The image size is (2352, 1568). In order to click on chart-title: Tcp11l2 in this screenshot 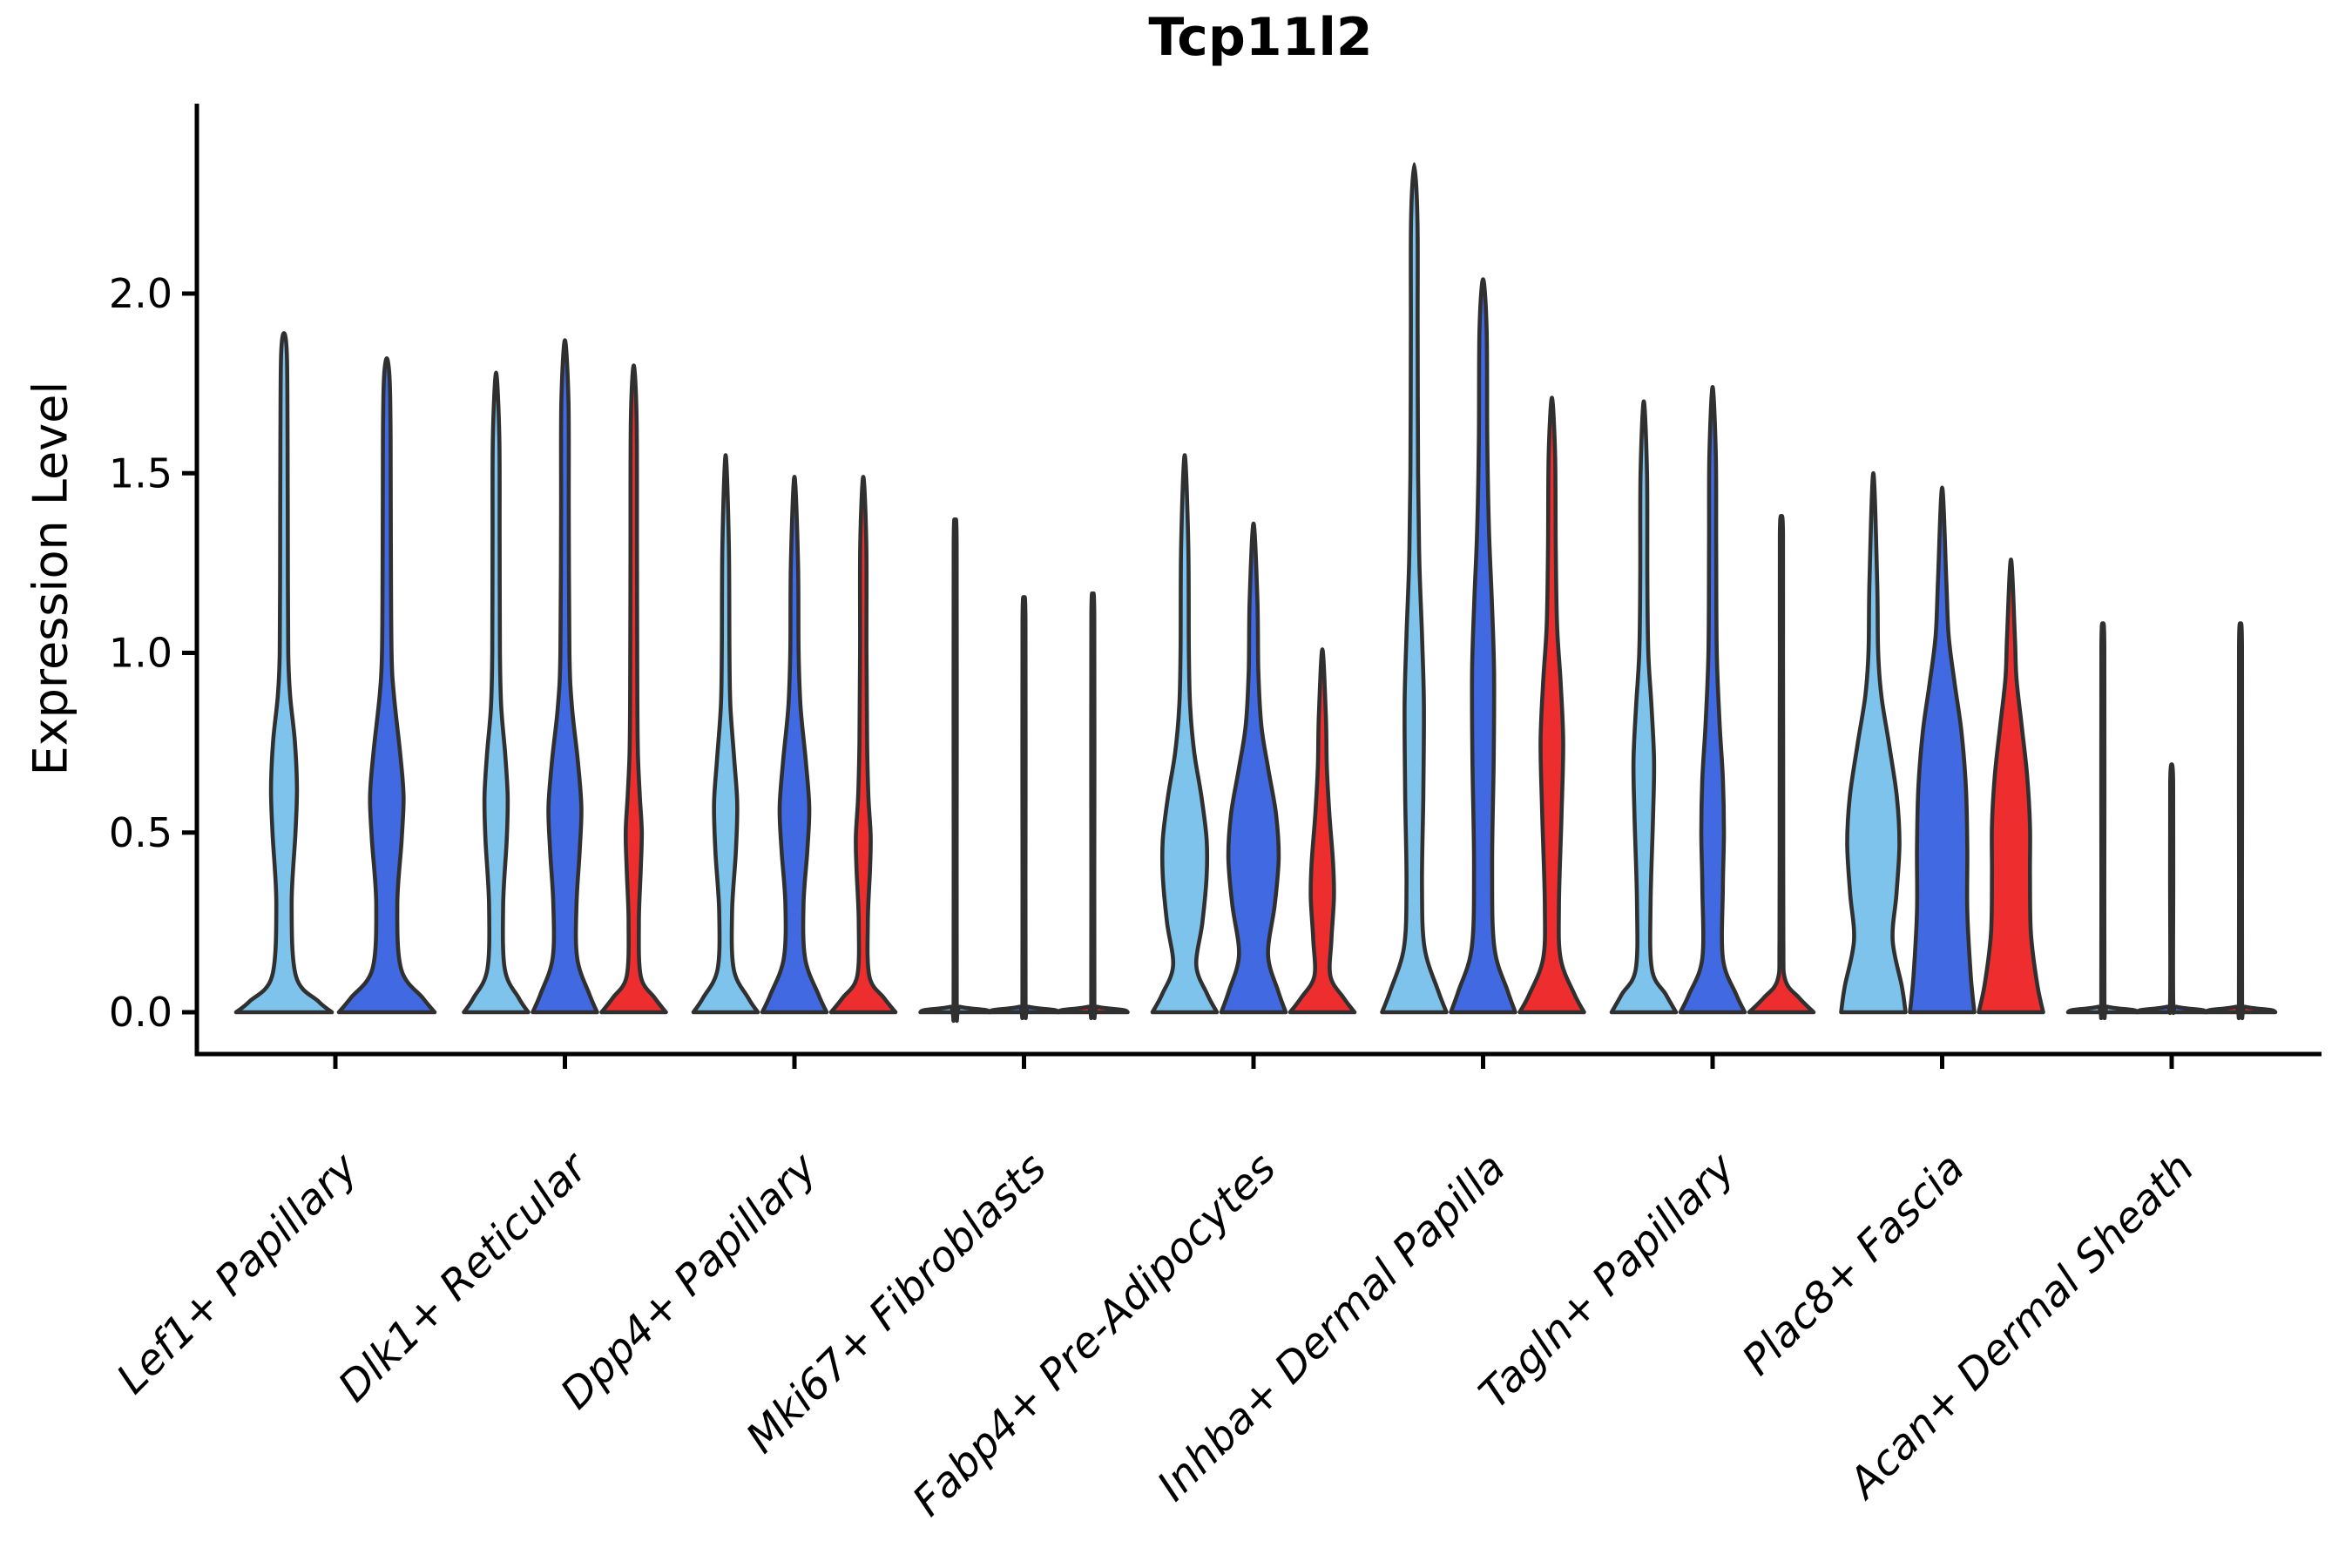, I will do `click(1260, 37)`.